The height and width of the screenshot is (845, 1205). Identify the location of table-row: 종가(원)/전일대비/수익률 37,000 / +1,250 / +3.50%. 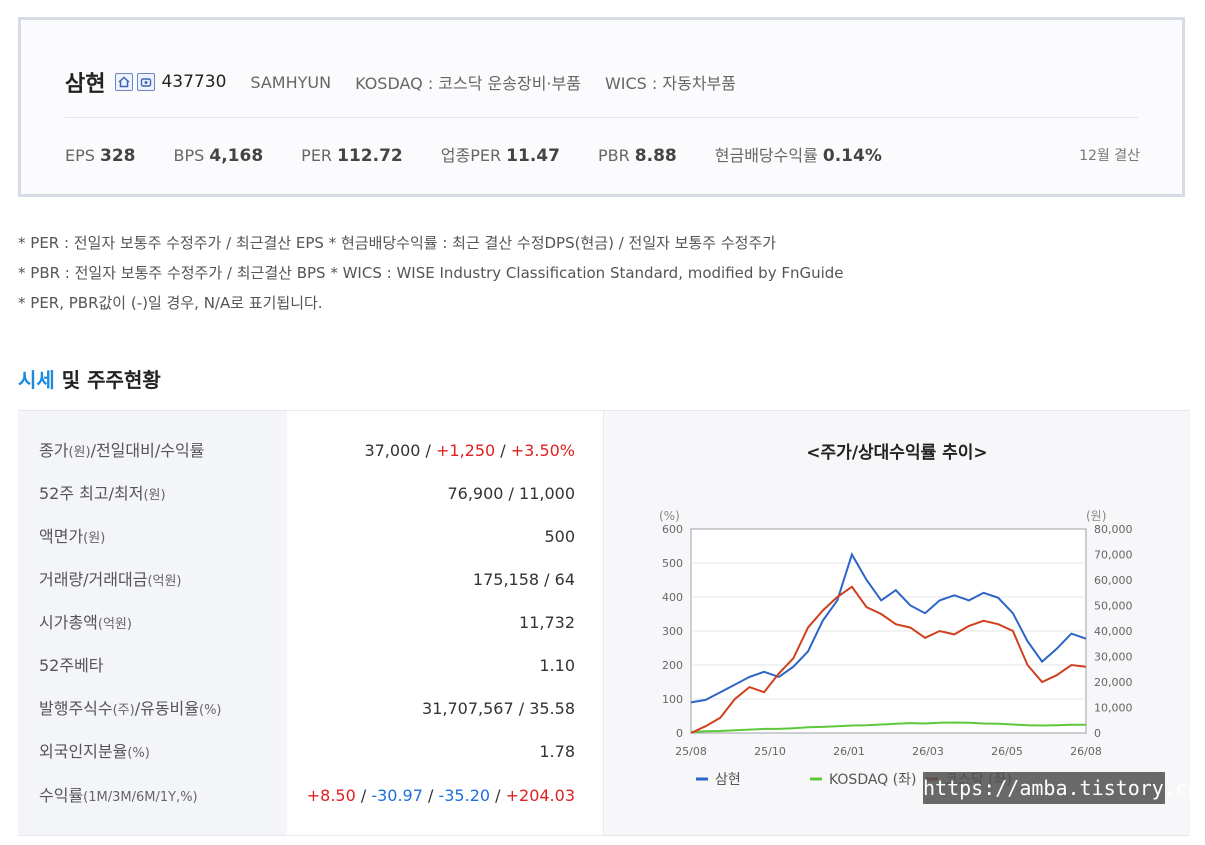
(310, 450).